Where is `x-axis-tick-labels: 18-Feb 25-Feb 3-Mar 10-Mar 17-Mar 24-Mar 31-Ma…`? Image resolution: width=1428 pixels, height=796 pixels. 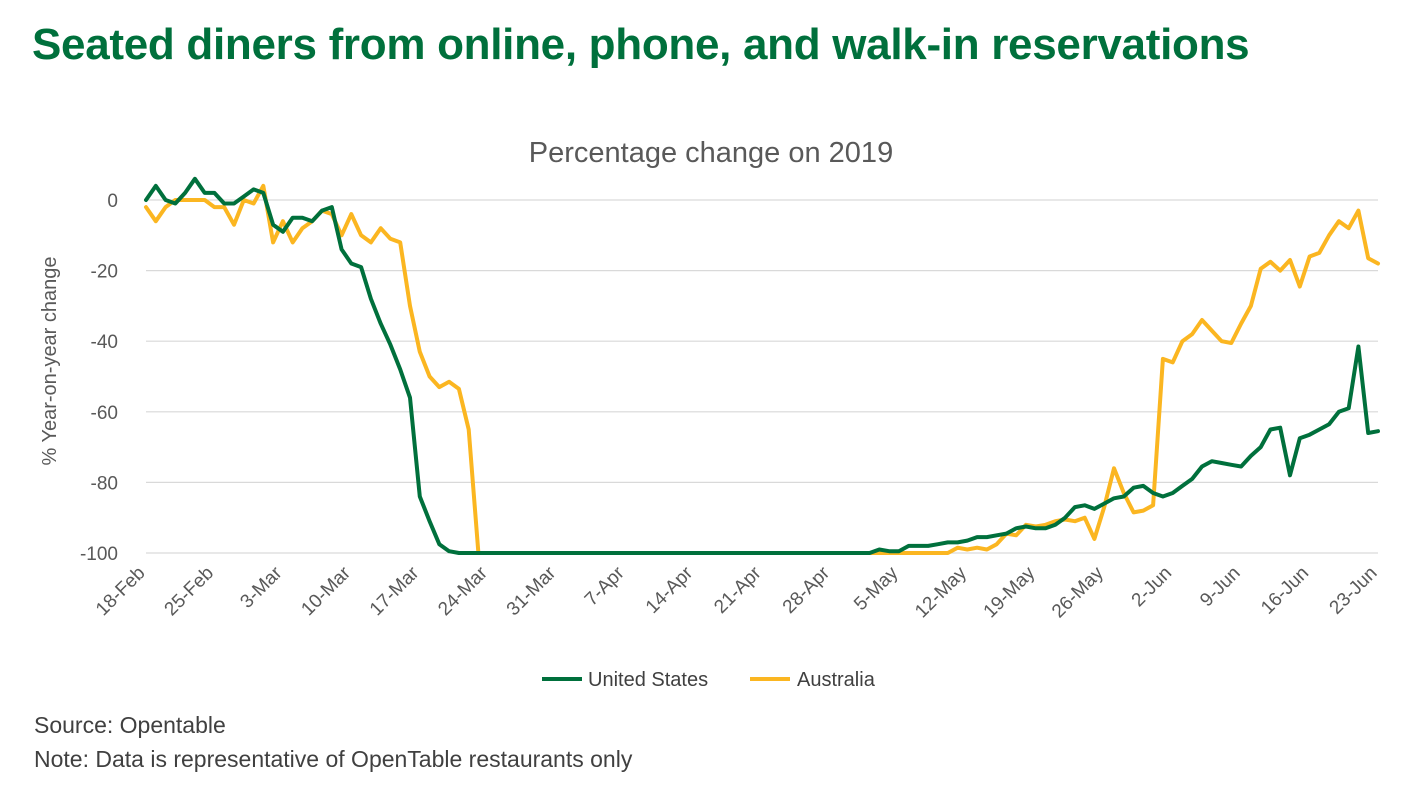
x-axis-tick-labels: 18-Feb 25-Feb 3-Mar 10-Mar 17-Mar 24-Mar 31-Ma… is located at coordinates (736, 592).